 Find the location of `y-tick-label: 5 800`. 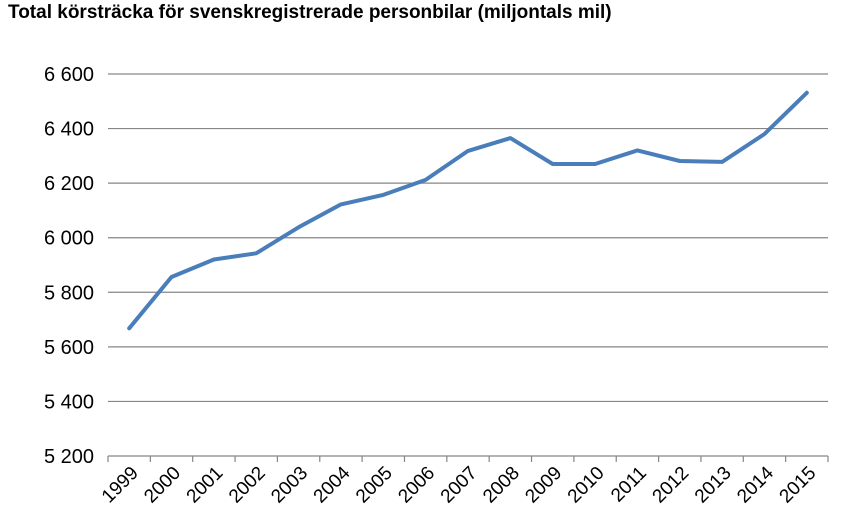

y-tick-label: 5 800 is located at coordinates (69, 293).